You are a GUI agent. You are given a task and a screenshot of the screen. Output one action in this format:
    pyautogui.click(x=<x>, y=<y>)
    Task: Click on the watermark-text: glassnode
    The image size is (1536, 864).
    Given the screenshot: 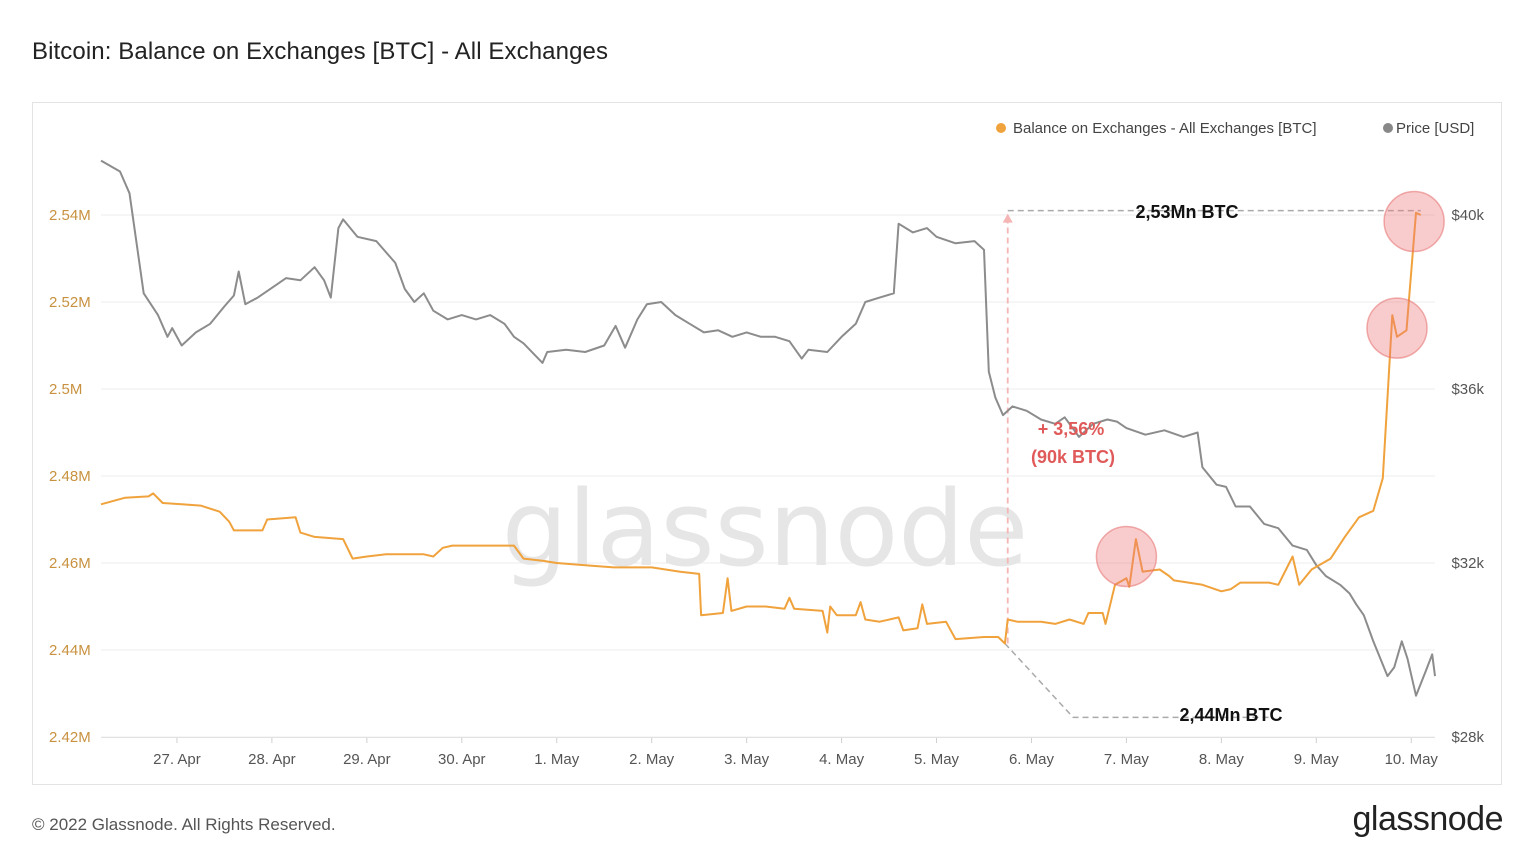 What is the action you would take?
    pyautogui.click(x=765, y=529)
    